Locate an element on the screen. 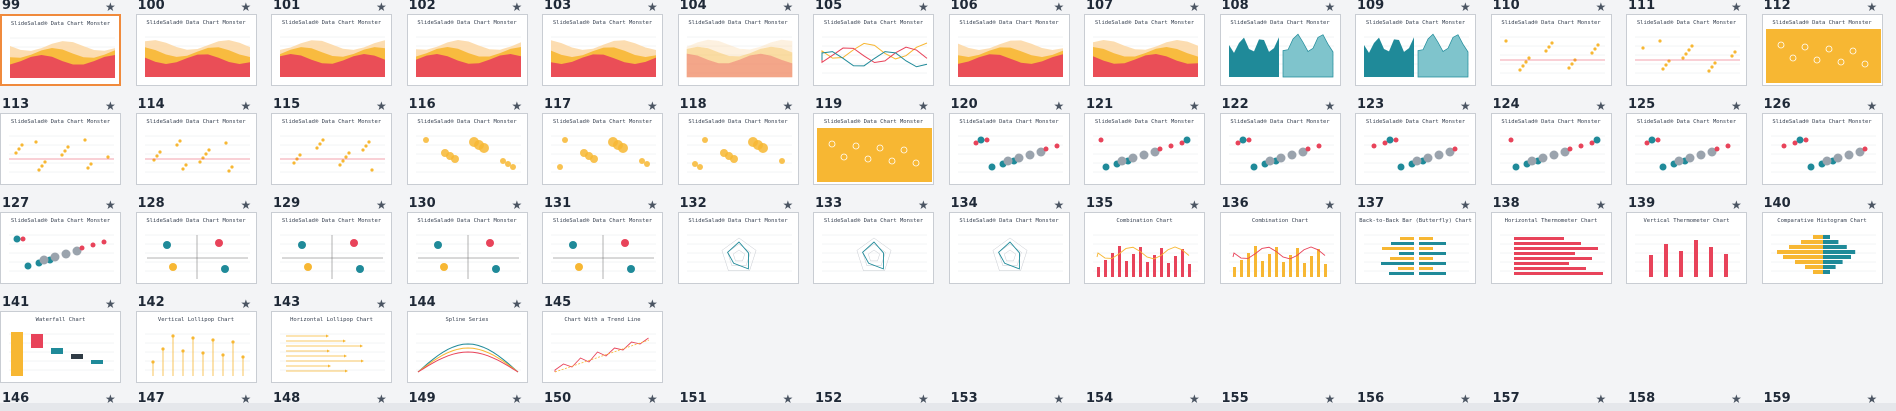  slide-thumbnail: Horizontal Thermometer Chart is located at coordinates (1551, 248).